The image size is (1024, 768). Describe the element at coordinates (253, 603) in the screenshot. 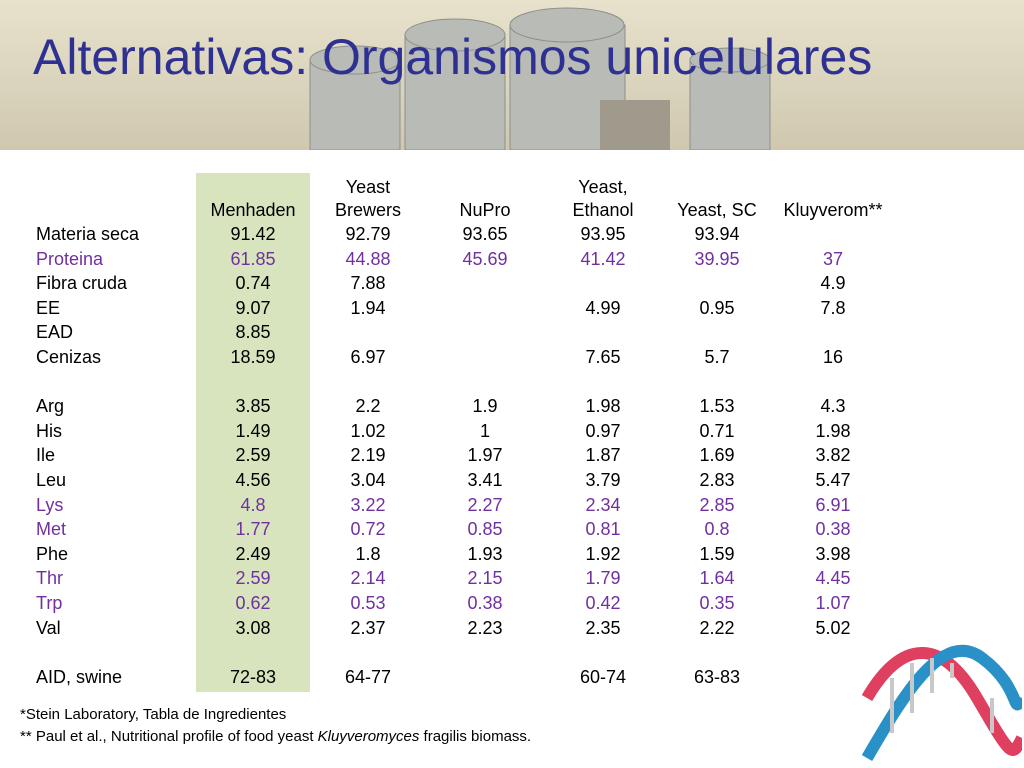

I see `cell: 0.62` at that location.